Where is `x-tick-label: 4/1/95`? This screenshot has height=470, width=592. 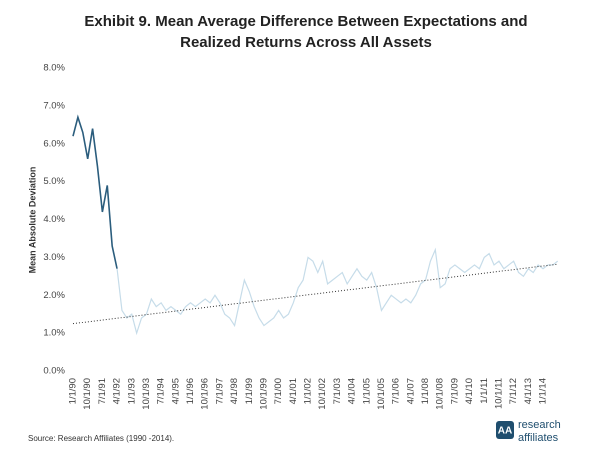
x-tick-label: 4/1/95 is located at coordinates (175, 391).